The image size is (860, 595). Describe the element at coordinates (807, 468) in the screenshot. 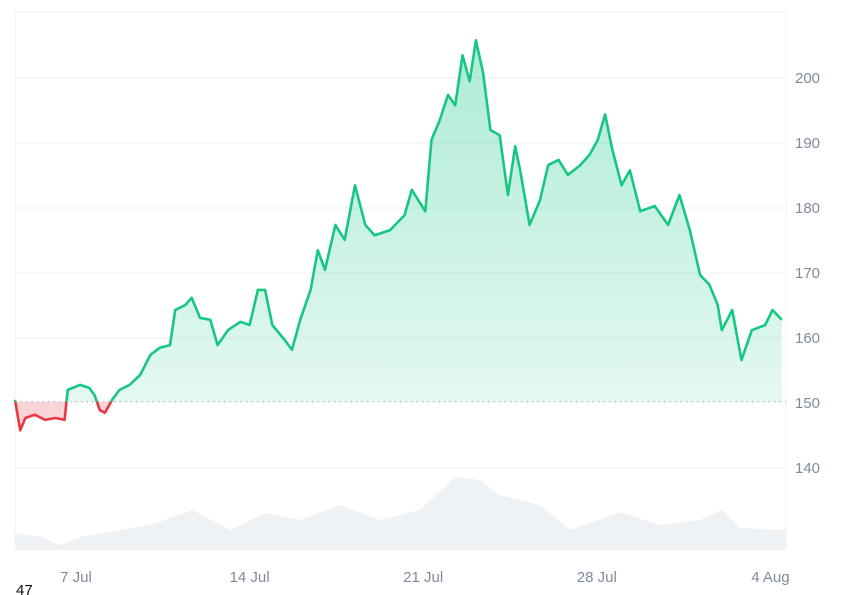

I see `y-tick-label: 140` at that location.